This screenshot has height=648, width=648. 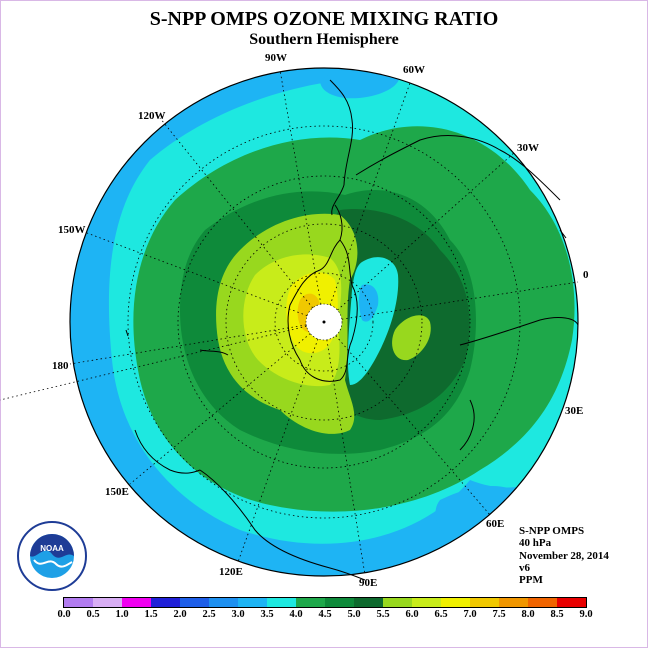 I want to click on colorbar-tick-label: 5.0, so click(x=354, y=614).